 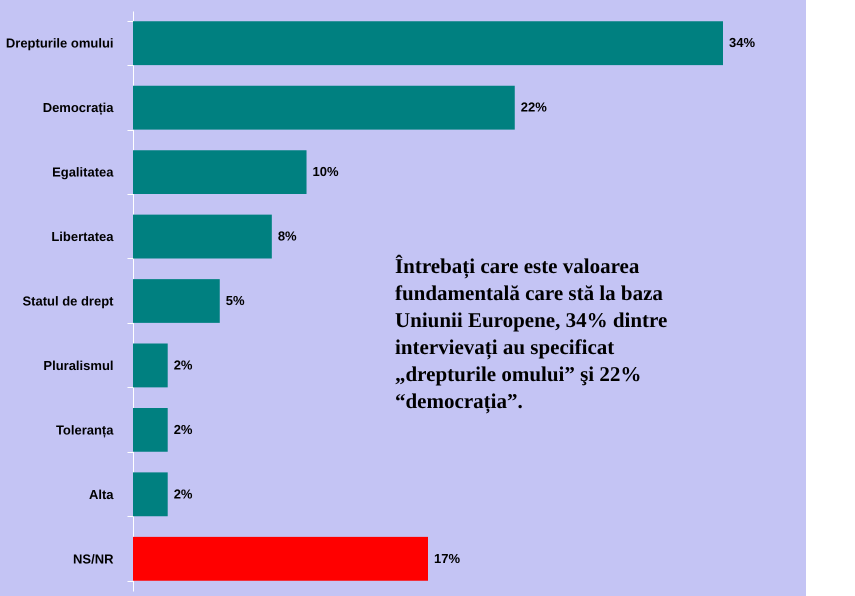 What do you see at coordinates (101, 494) in the screenshot?
I see `y-tick-label: Alta` at bounding box center [101, 494].